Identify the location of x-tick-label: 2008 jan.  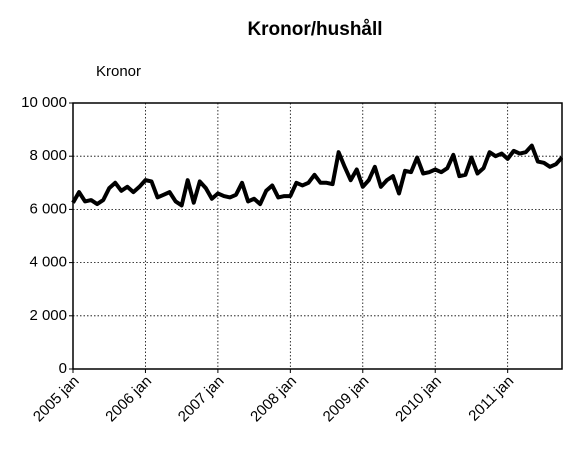
(273, 399).